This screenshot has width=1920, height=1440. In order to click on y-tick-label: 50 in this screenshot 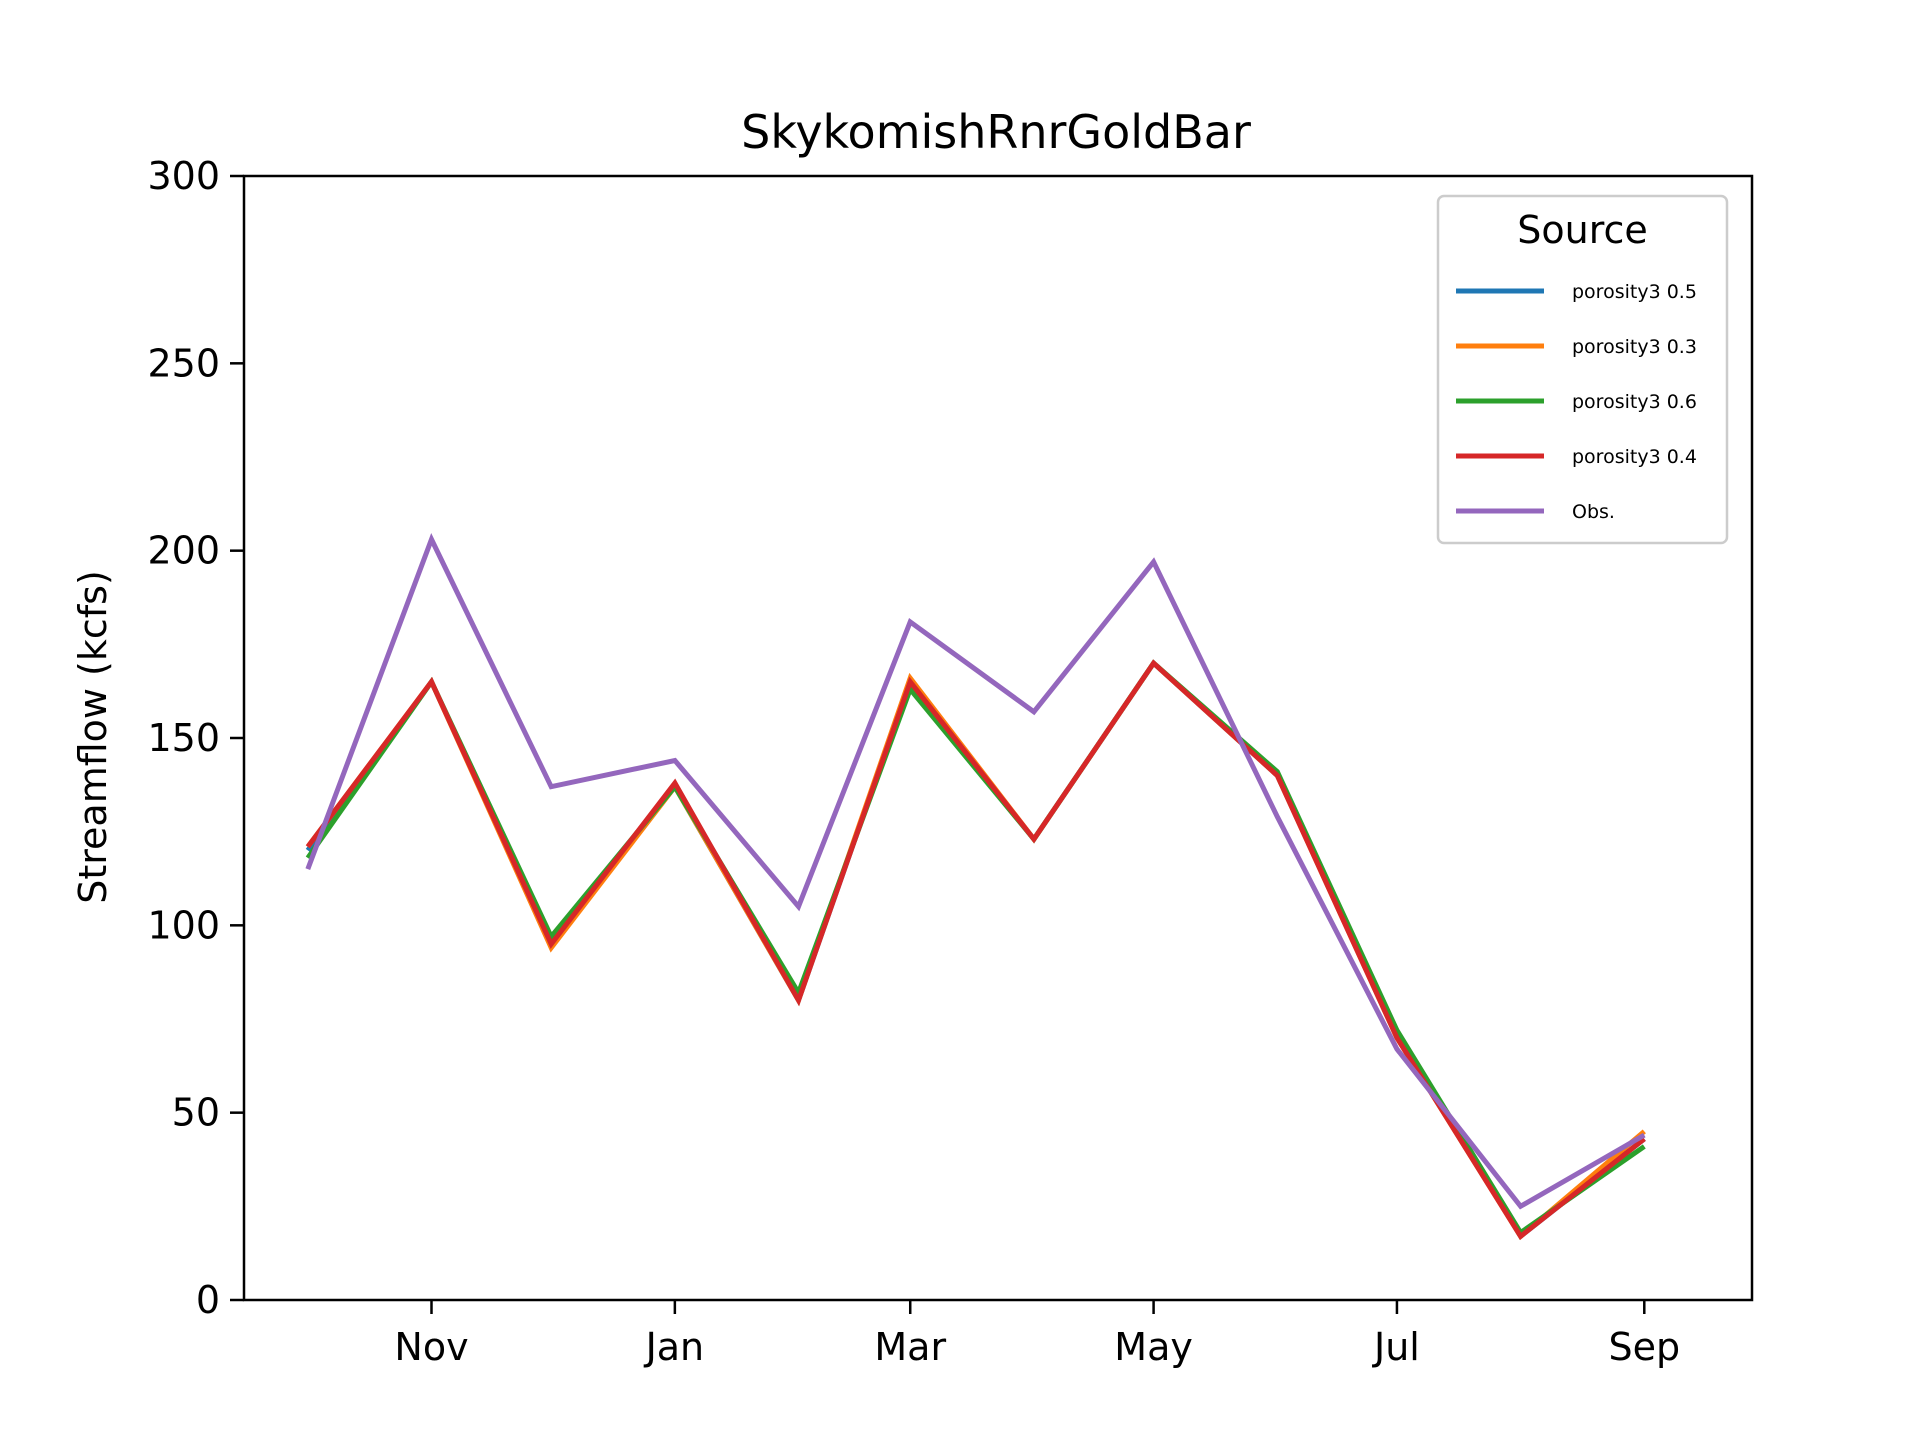, I will do `click(196, 1113)`.